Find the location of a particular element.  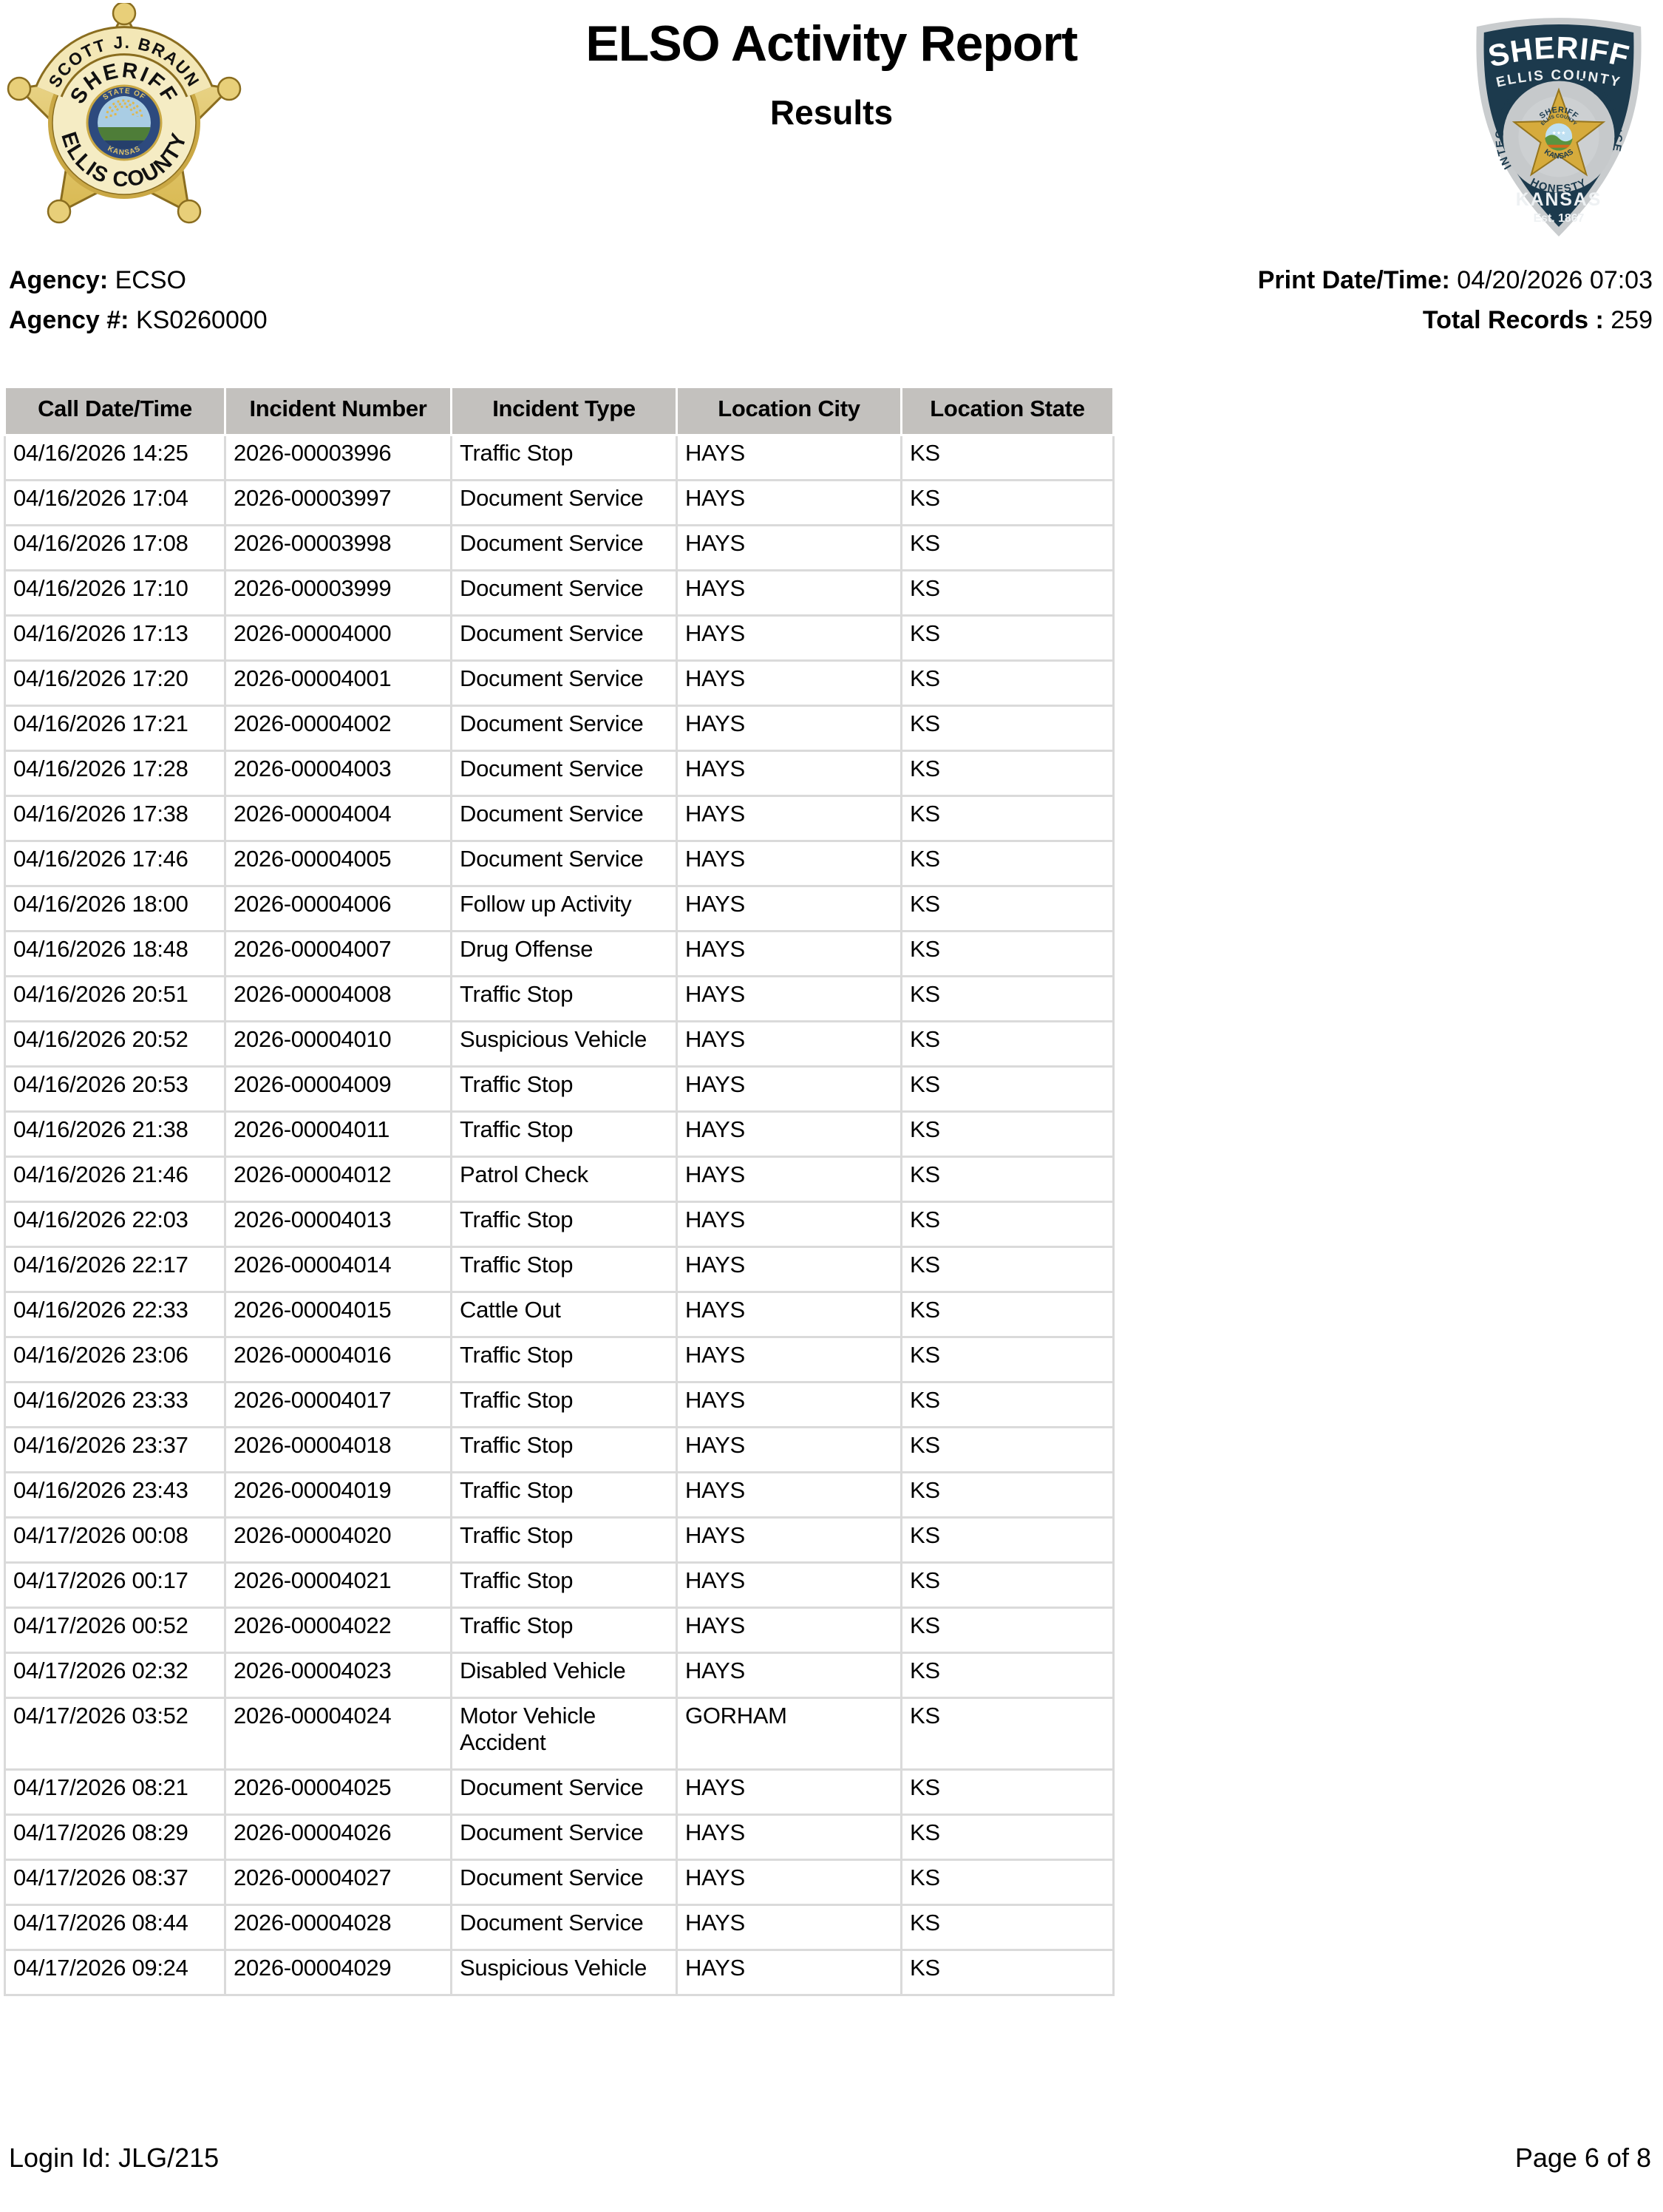

table-cell: 04/17/2026 03:52 is located at coordinates (115, 1734).